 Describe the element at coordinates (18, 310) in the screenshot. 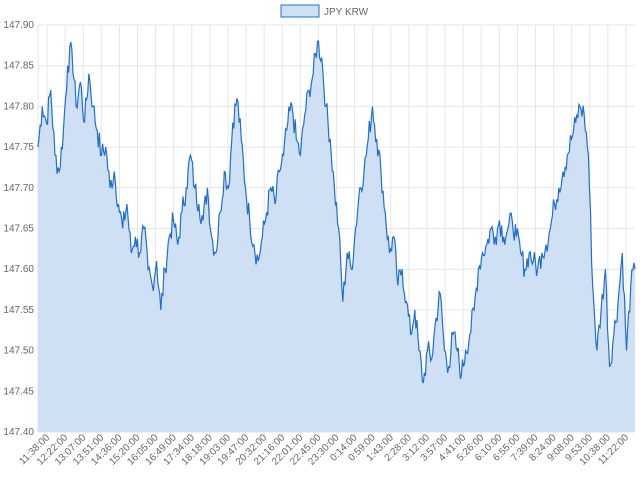

I see `y-tick-label: 147.55` at that location.